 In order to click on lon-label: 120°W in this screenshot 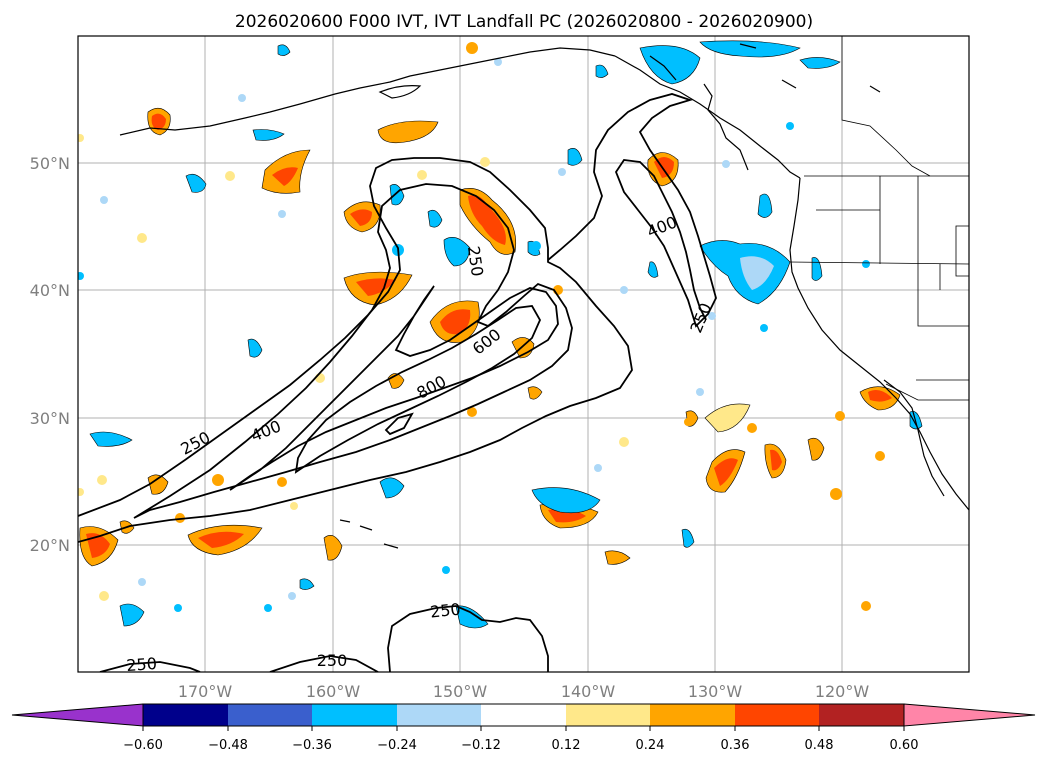, I will do `click(842, 691)`.